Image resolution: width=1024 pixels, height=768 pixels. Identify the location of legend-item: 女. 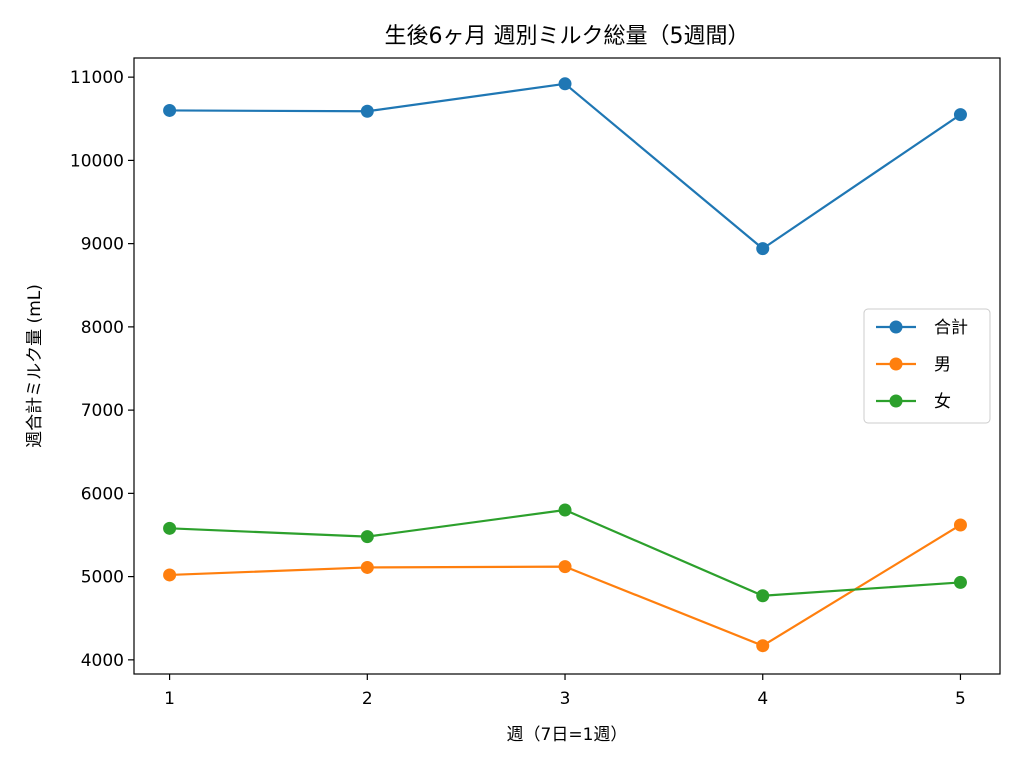
(913, 402).